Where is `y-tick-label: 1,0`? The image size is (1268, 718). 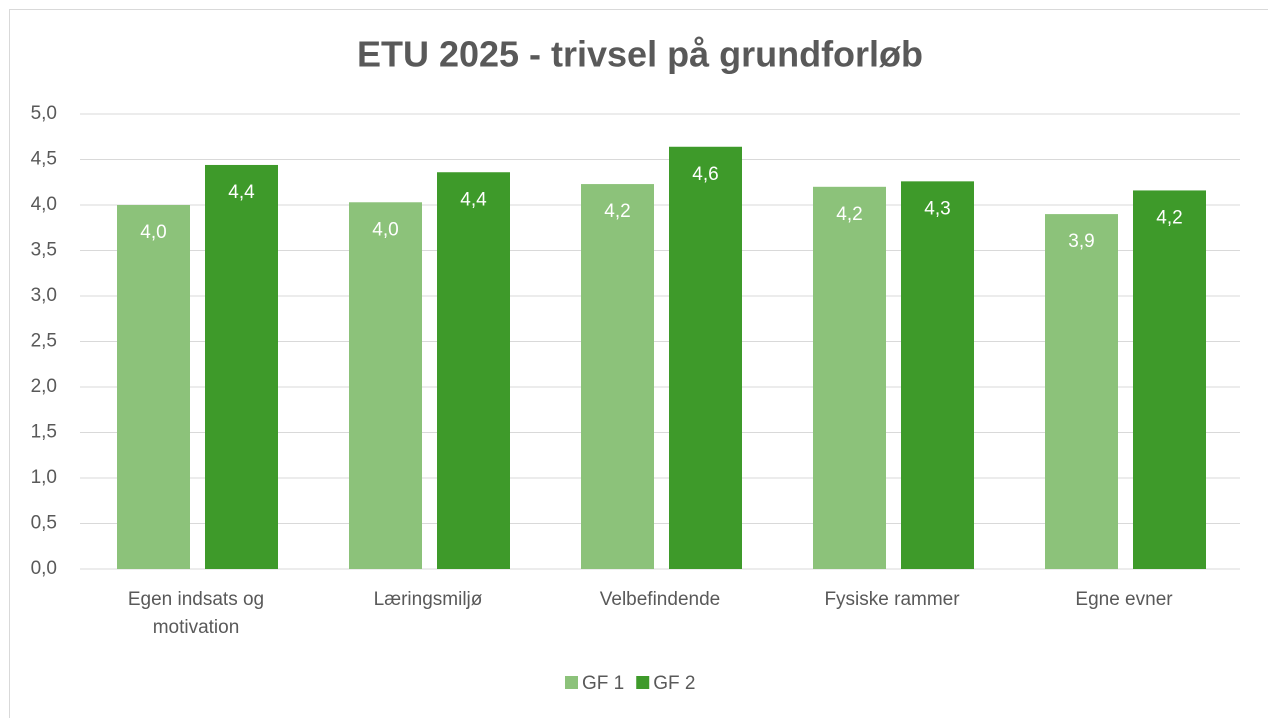 y-tick-label: 1,0 is located at coordinates (44, 477).